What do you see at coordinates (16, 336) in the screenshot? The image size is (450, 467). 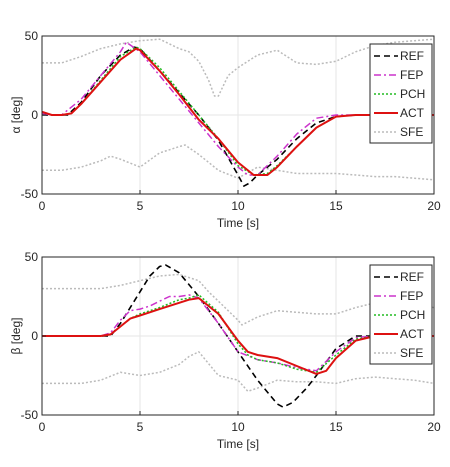 I see `y-axis-label: β [deg]` at bounding box center [16, 336].